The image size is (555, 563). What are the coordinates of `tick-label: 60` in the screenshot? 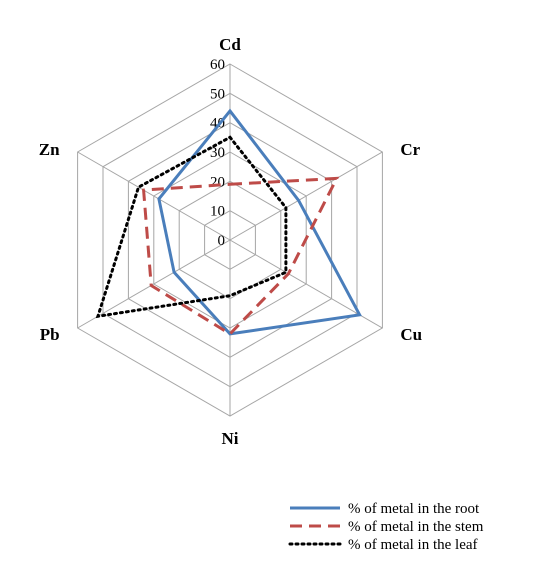 It's located at (217, 65).